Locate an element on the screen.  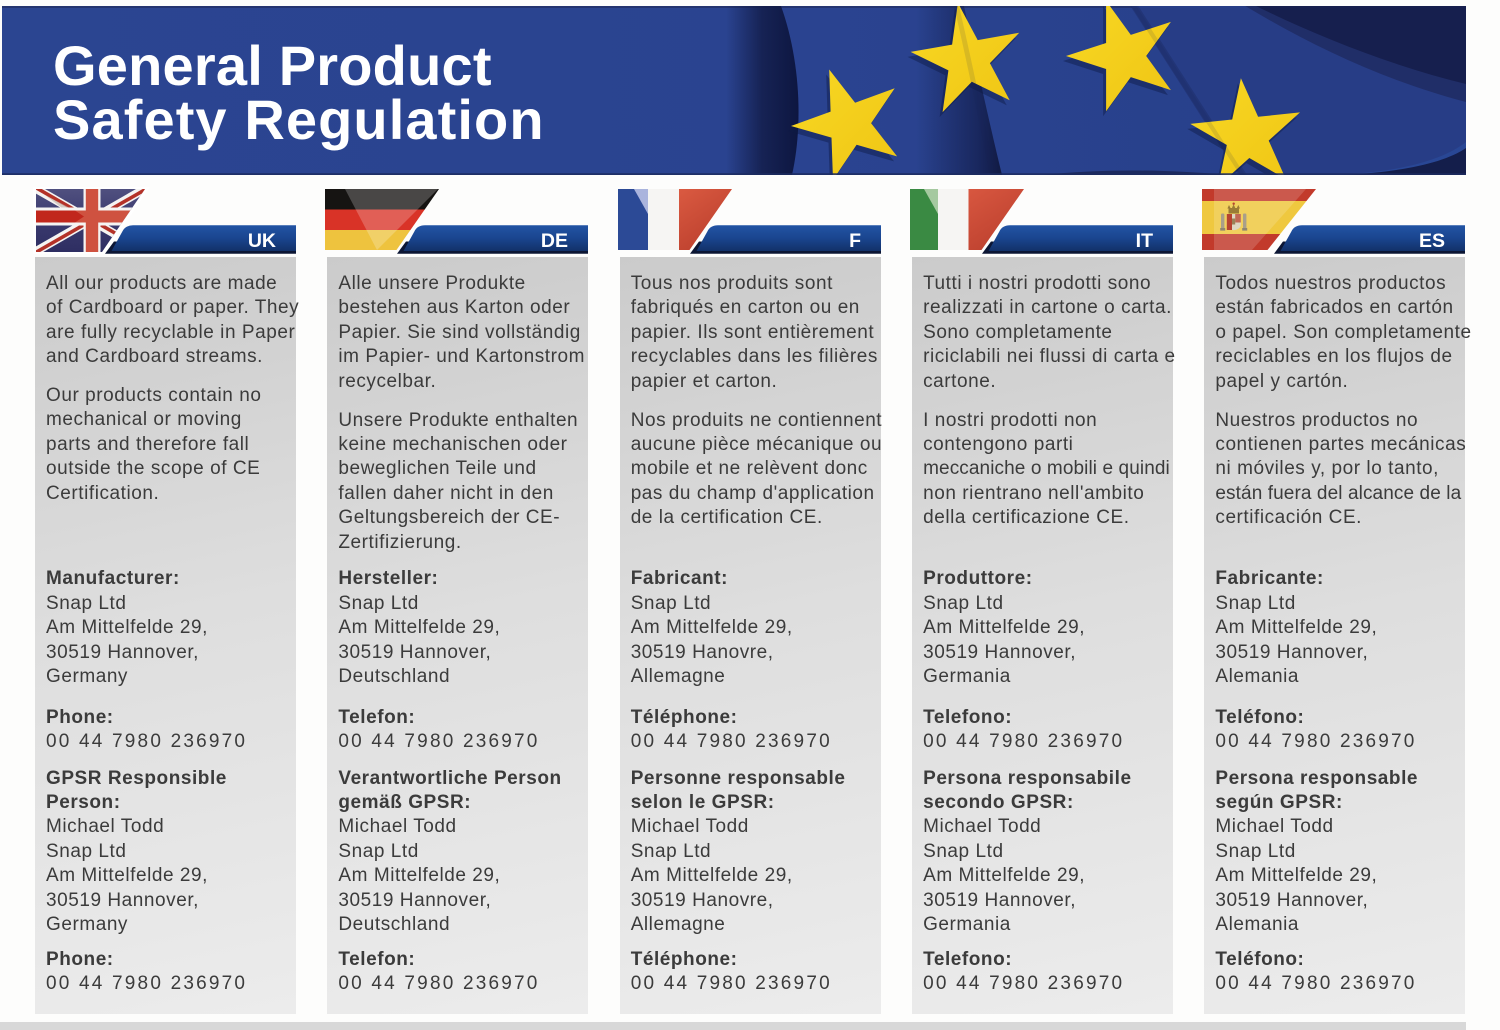
svg-text: ES is located at coordinates (1432, 241).